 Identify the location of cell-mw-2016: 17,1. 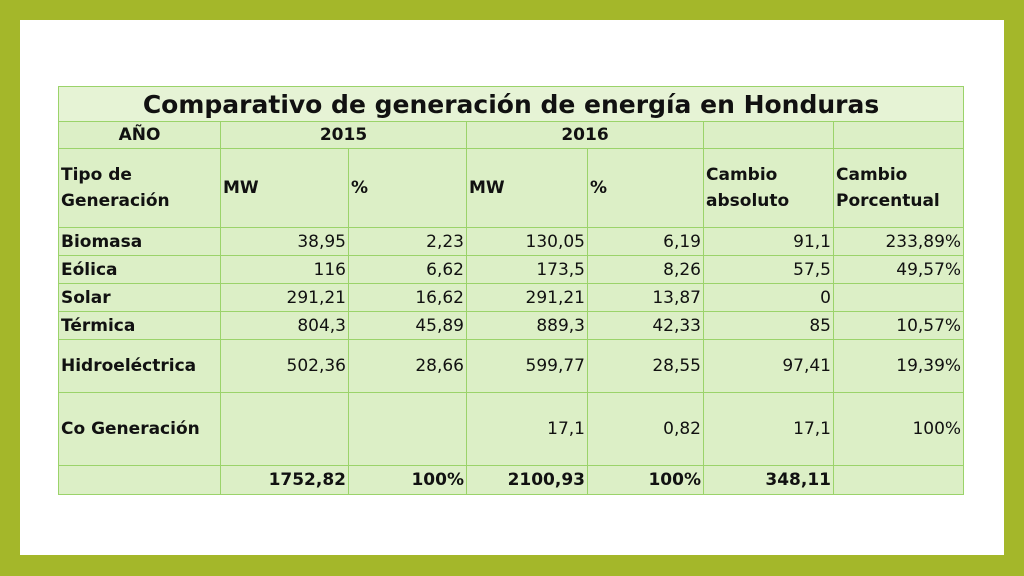
(527, 429).